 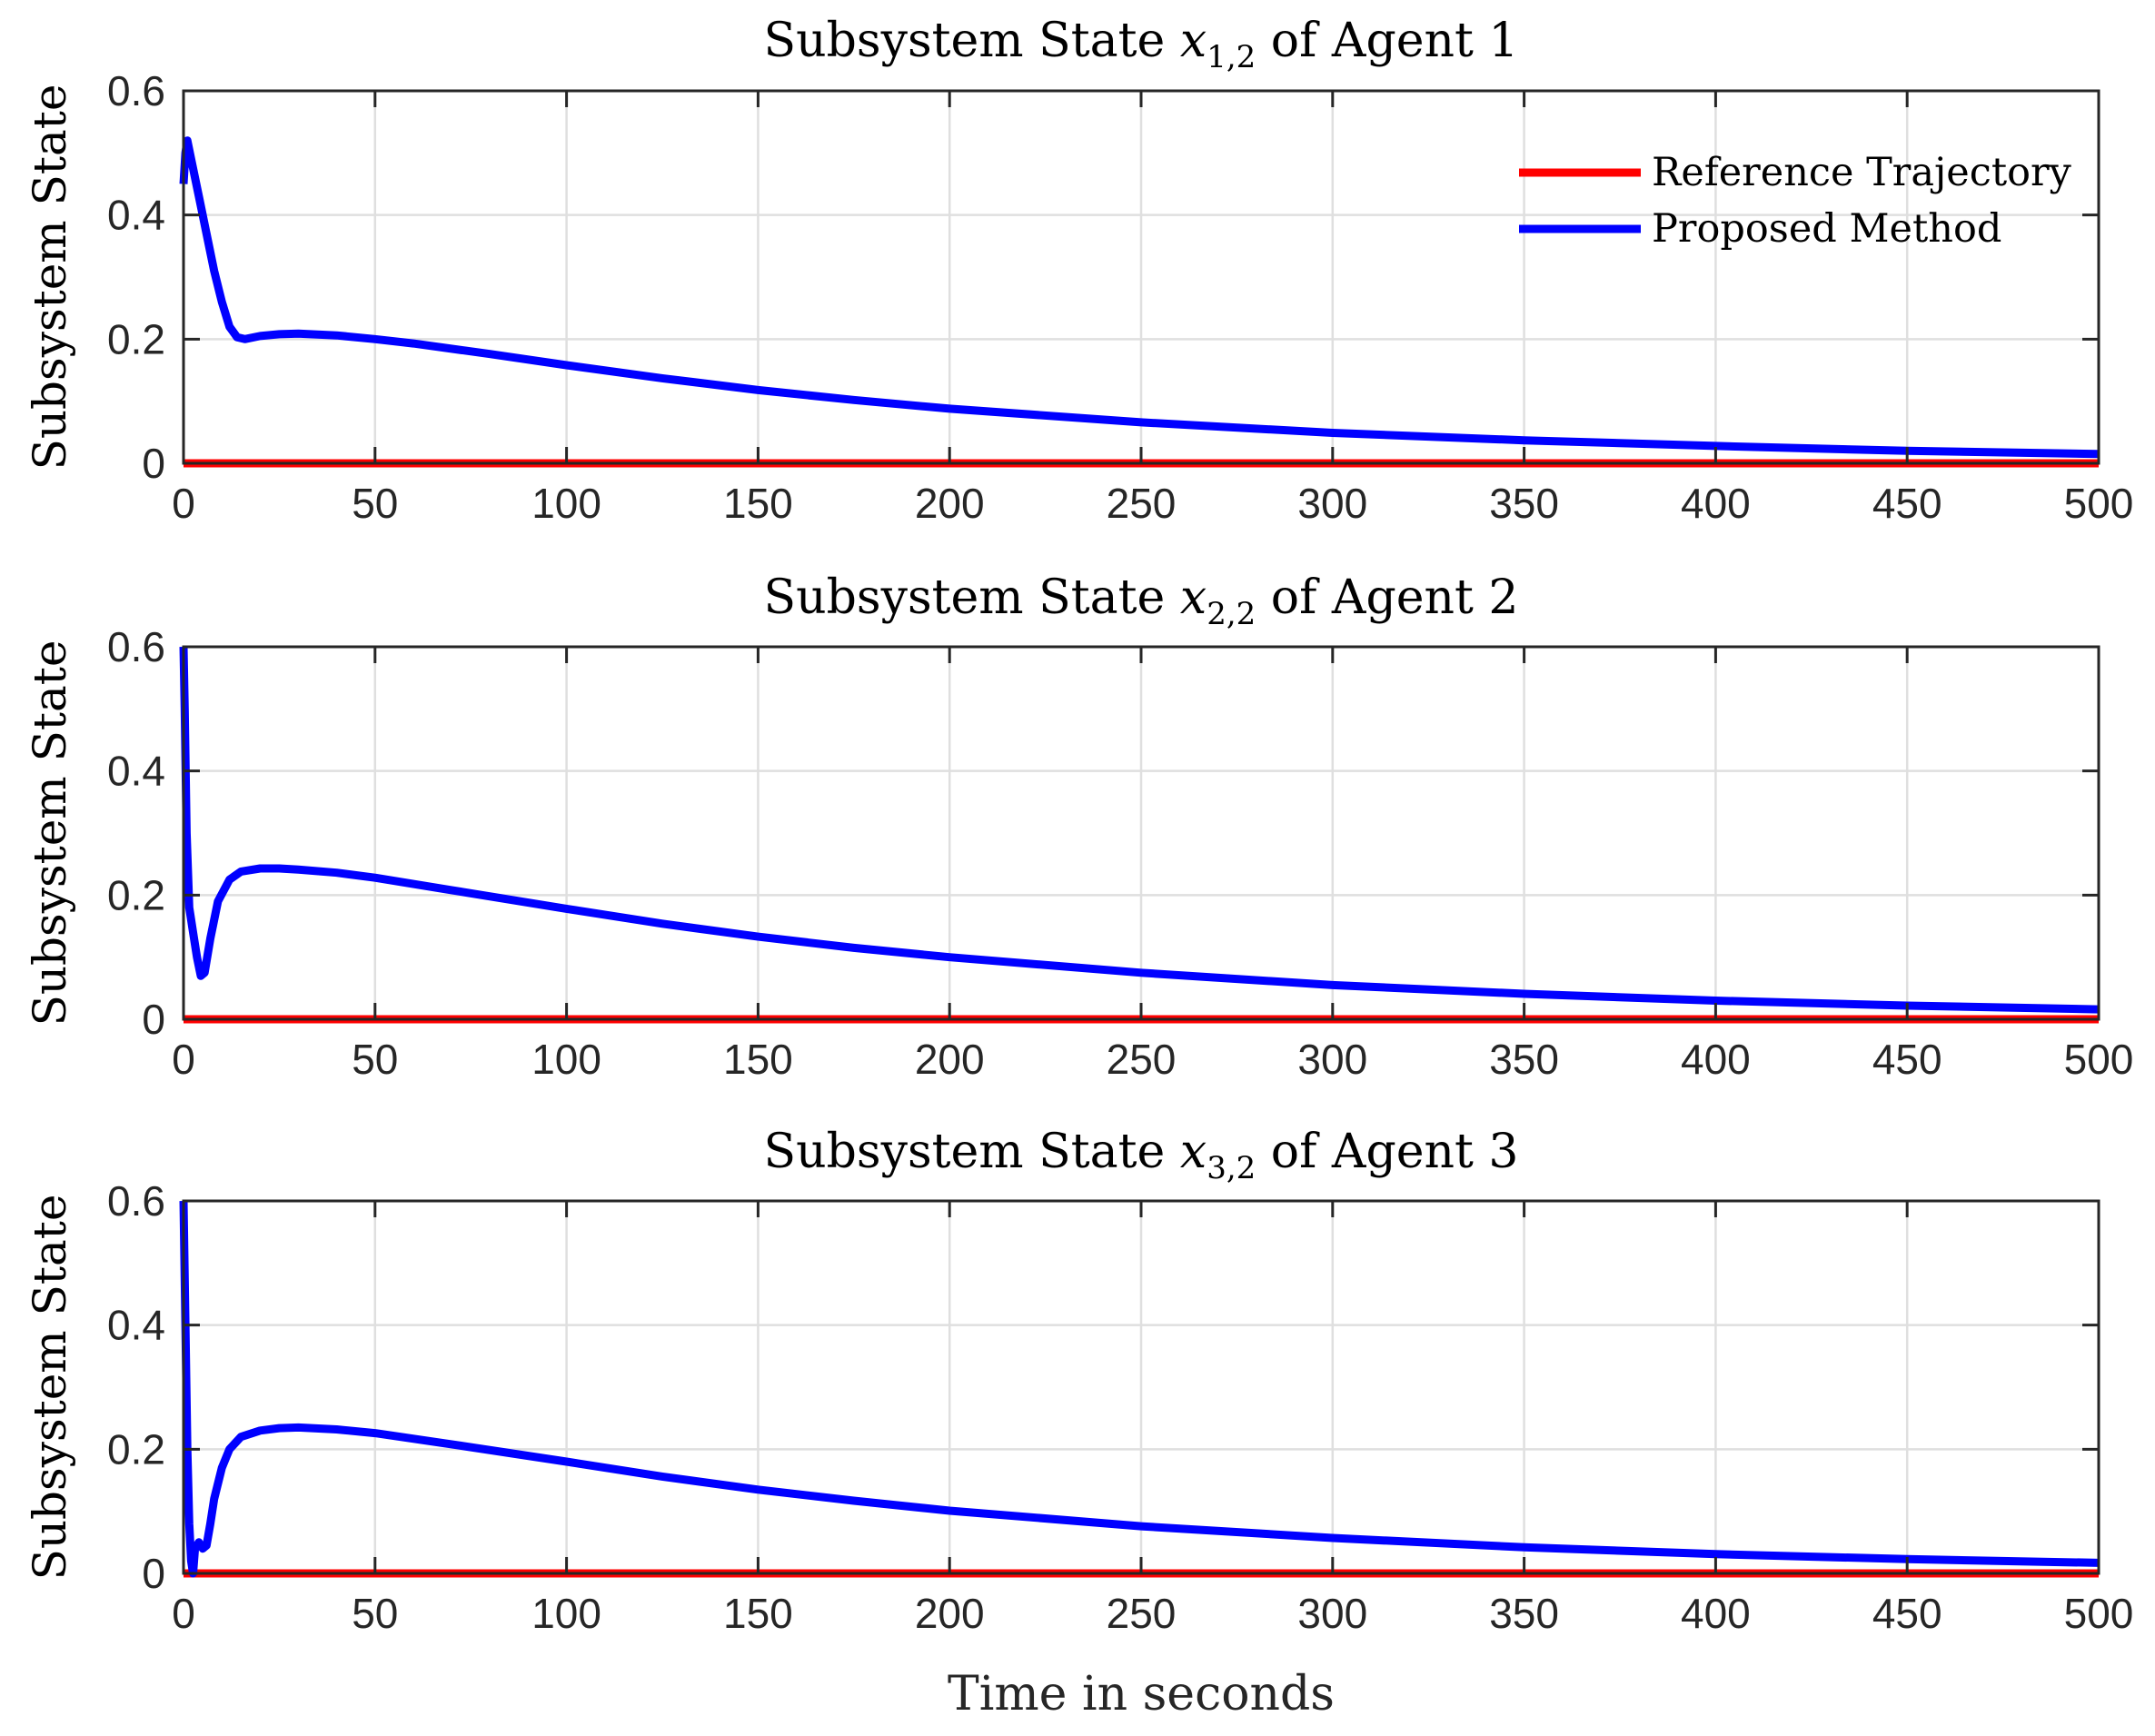 I want to click on chart-title: Subsystem State x2,2 of Agent 2, so click(x=1140, y=601).